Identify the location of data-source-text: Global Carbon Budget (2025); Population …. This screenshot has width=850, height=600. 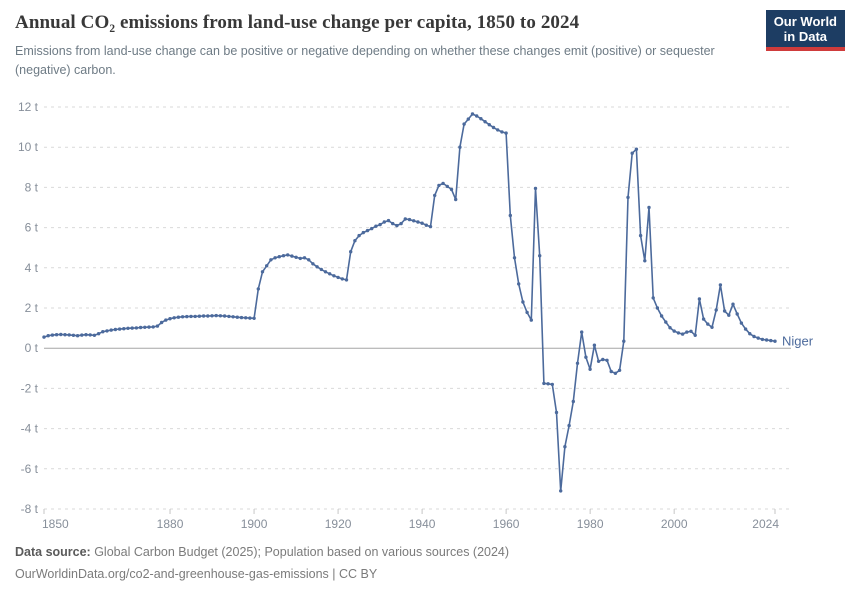
(300, 552).